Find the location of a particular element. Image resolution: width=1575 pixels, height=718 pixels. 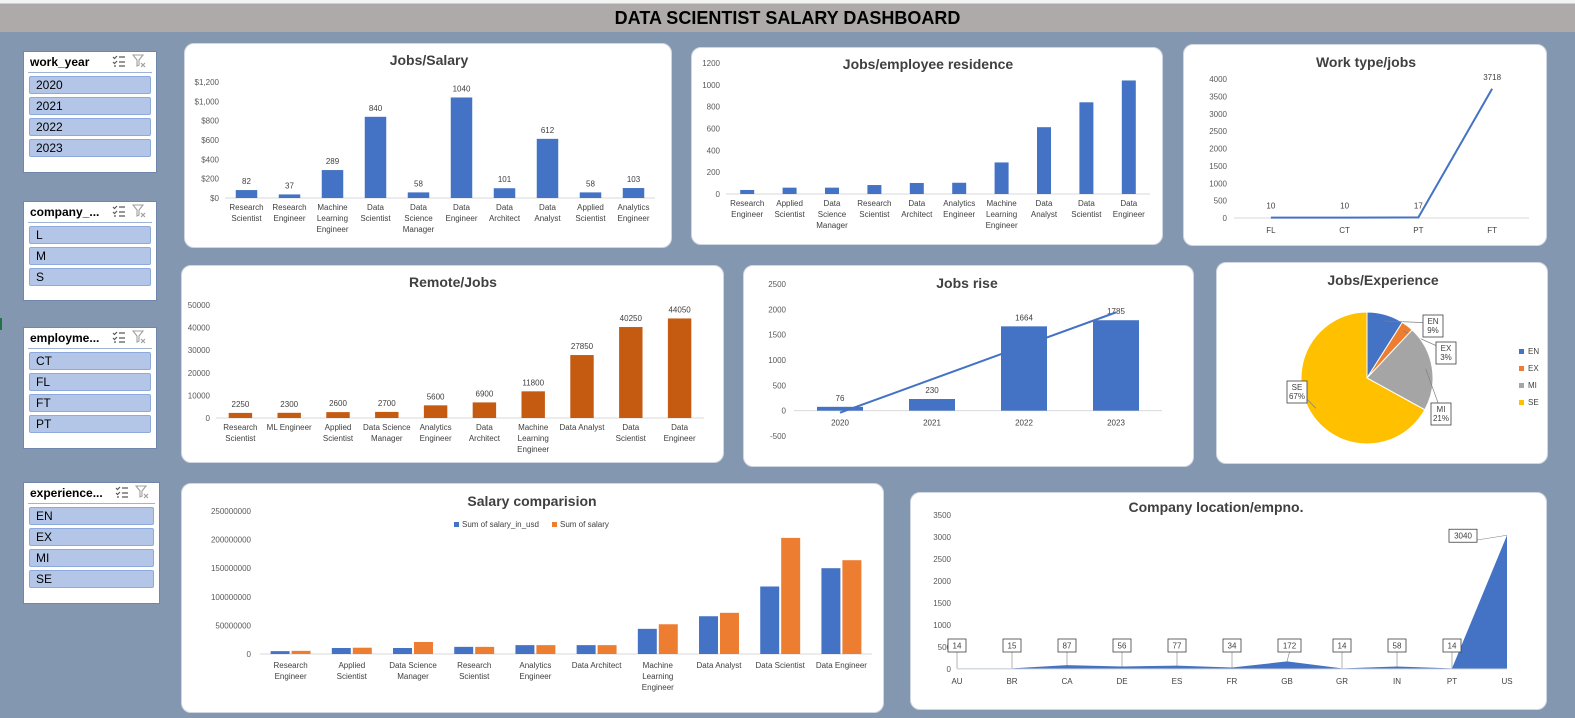

data-label: 10 is located at coordinates (1344, 206).